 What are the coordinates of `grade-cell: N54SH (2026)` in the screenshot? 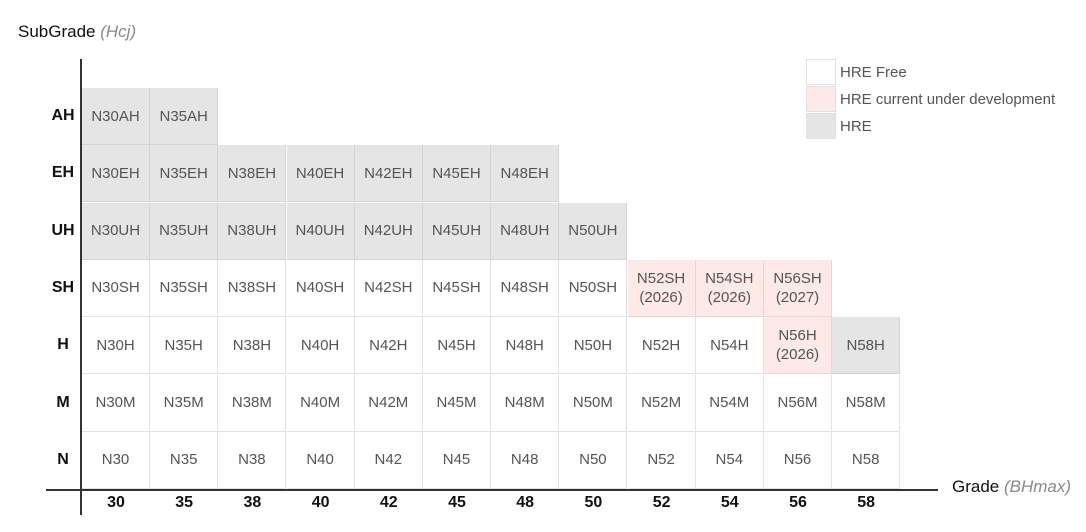 It's located at (729, 288).